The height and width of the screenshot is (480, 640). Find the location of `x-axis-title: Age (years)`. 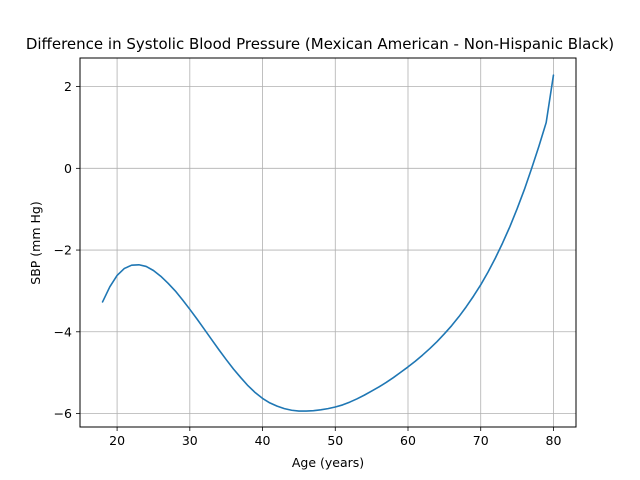

x-axis-title: Age (years) is located at coordinates (328, 462).